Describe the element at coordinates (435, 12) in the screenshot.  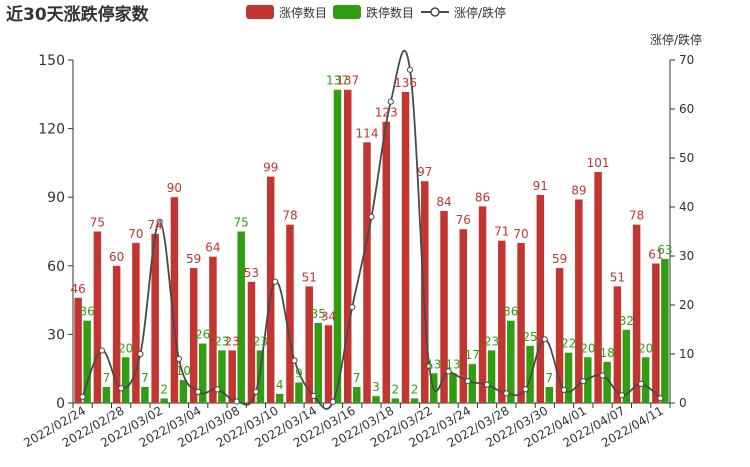
I see `legend-marker-ratio` at that location.